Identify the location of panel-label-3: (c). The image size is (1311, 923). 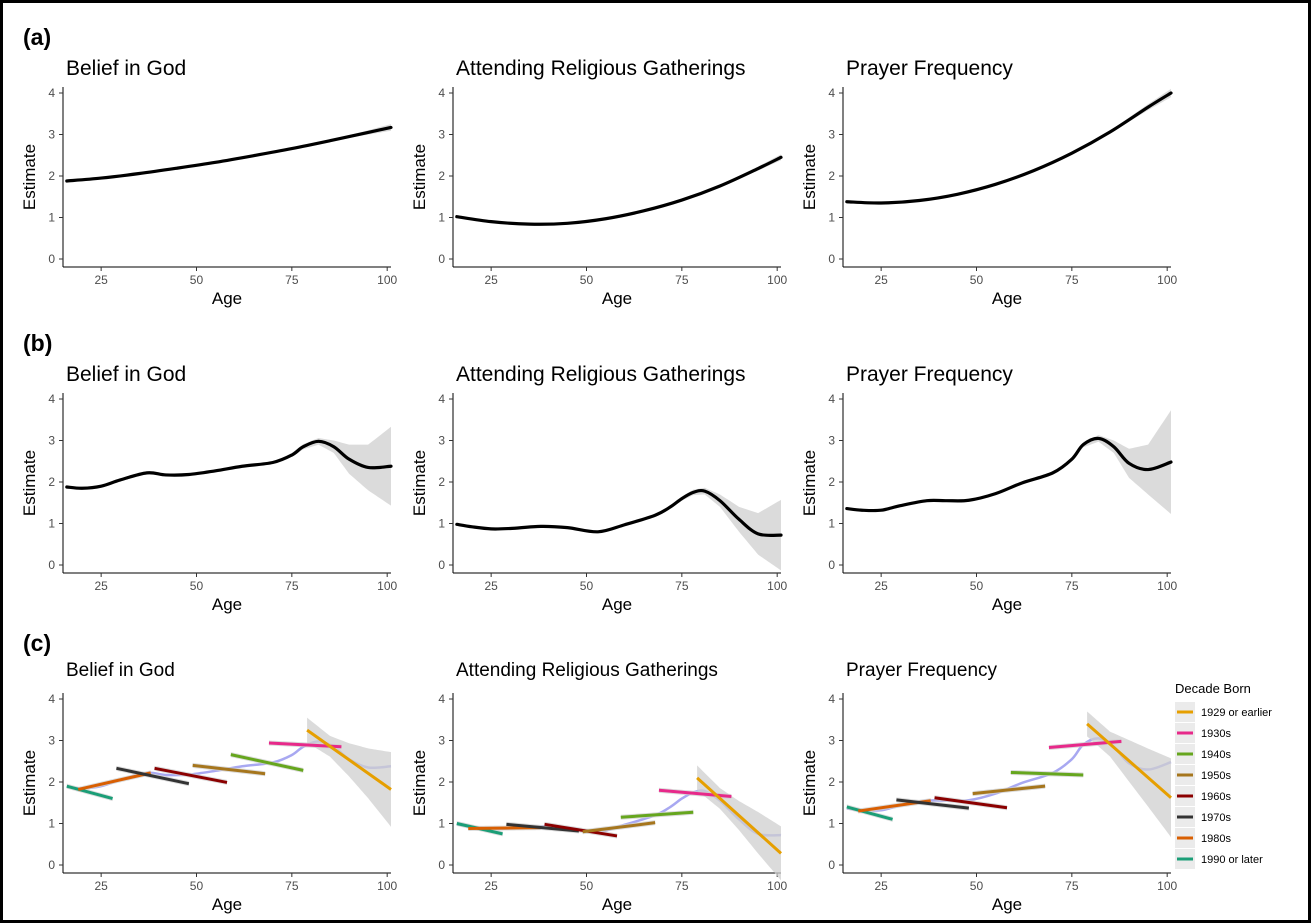
(37, 643).